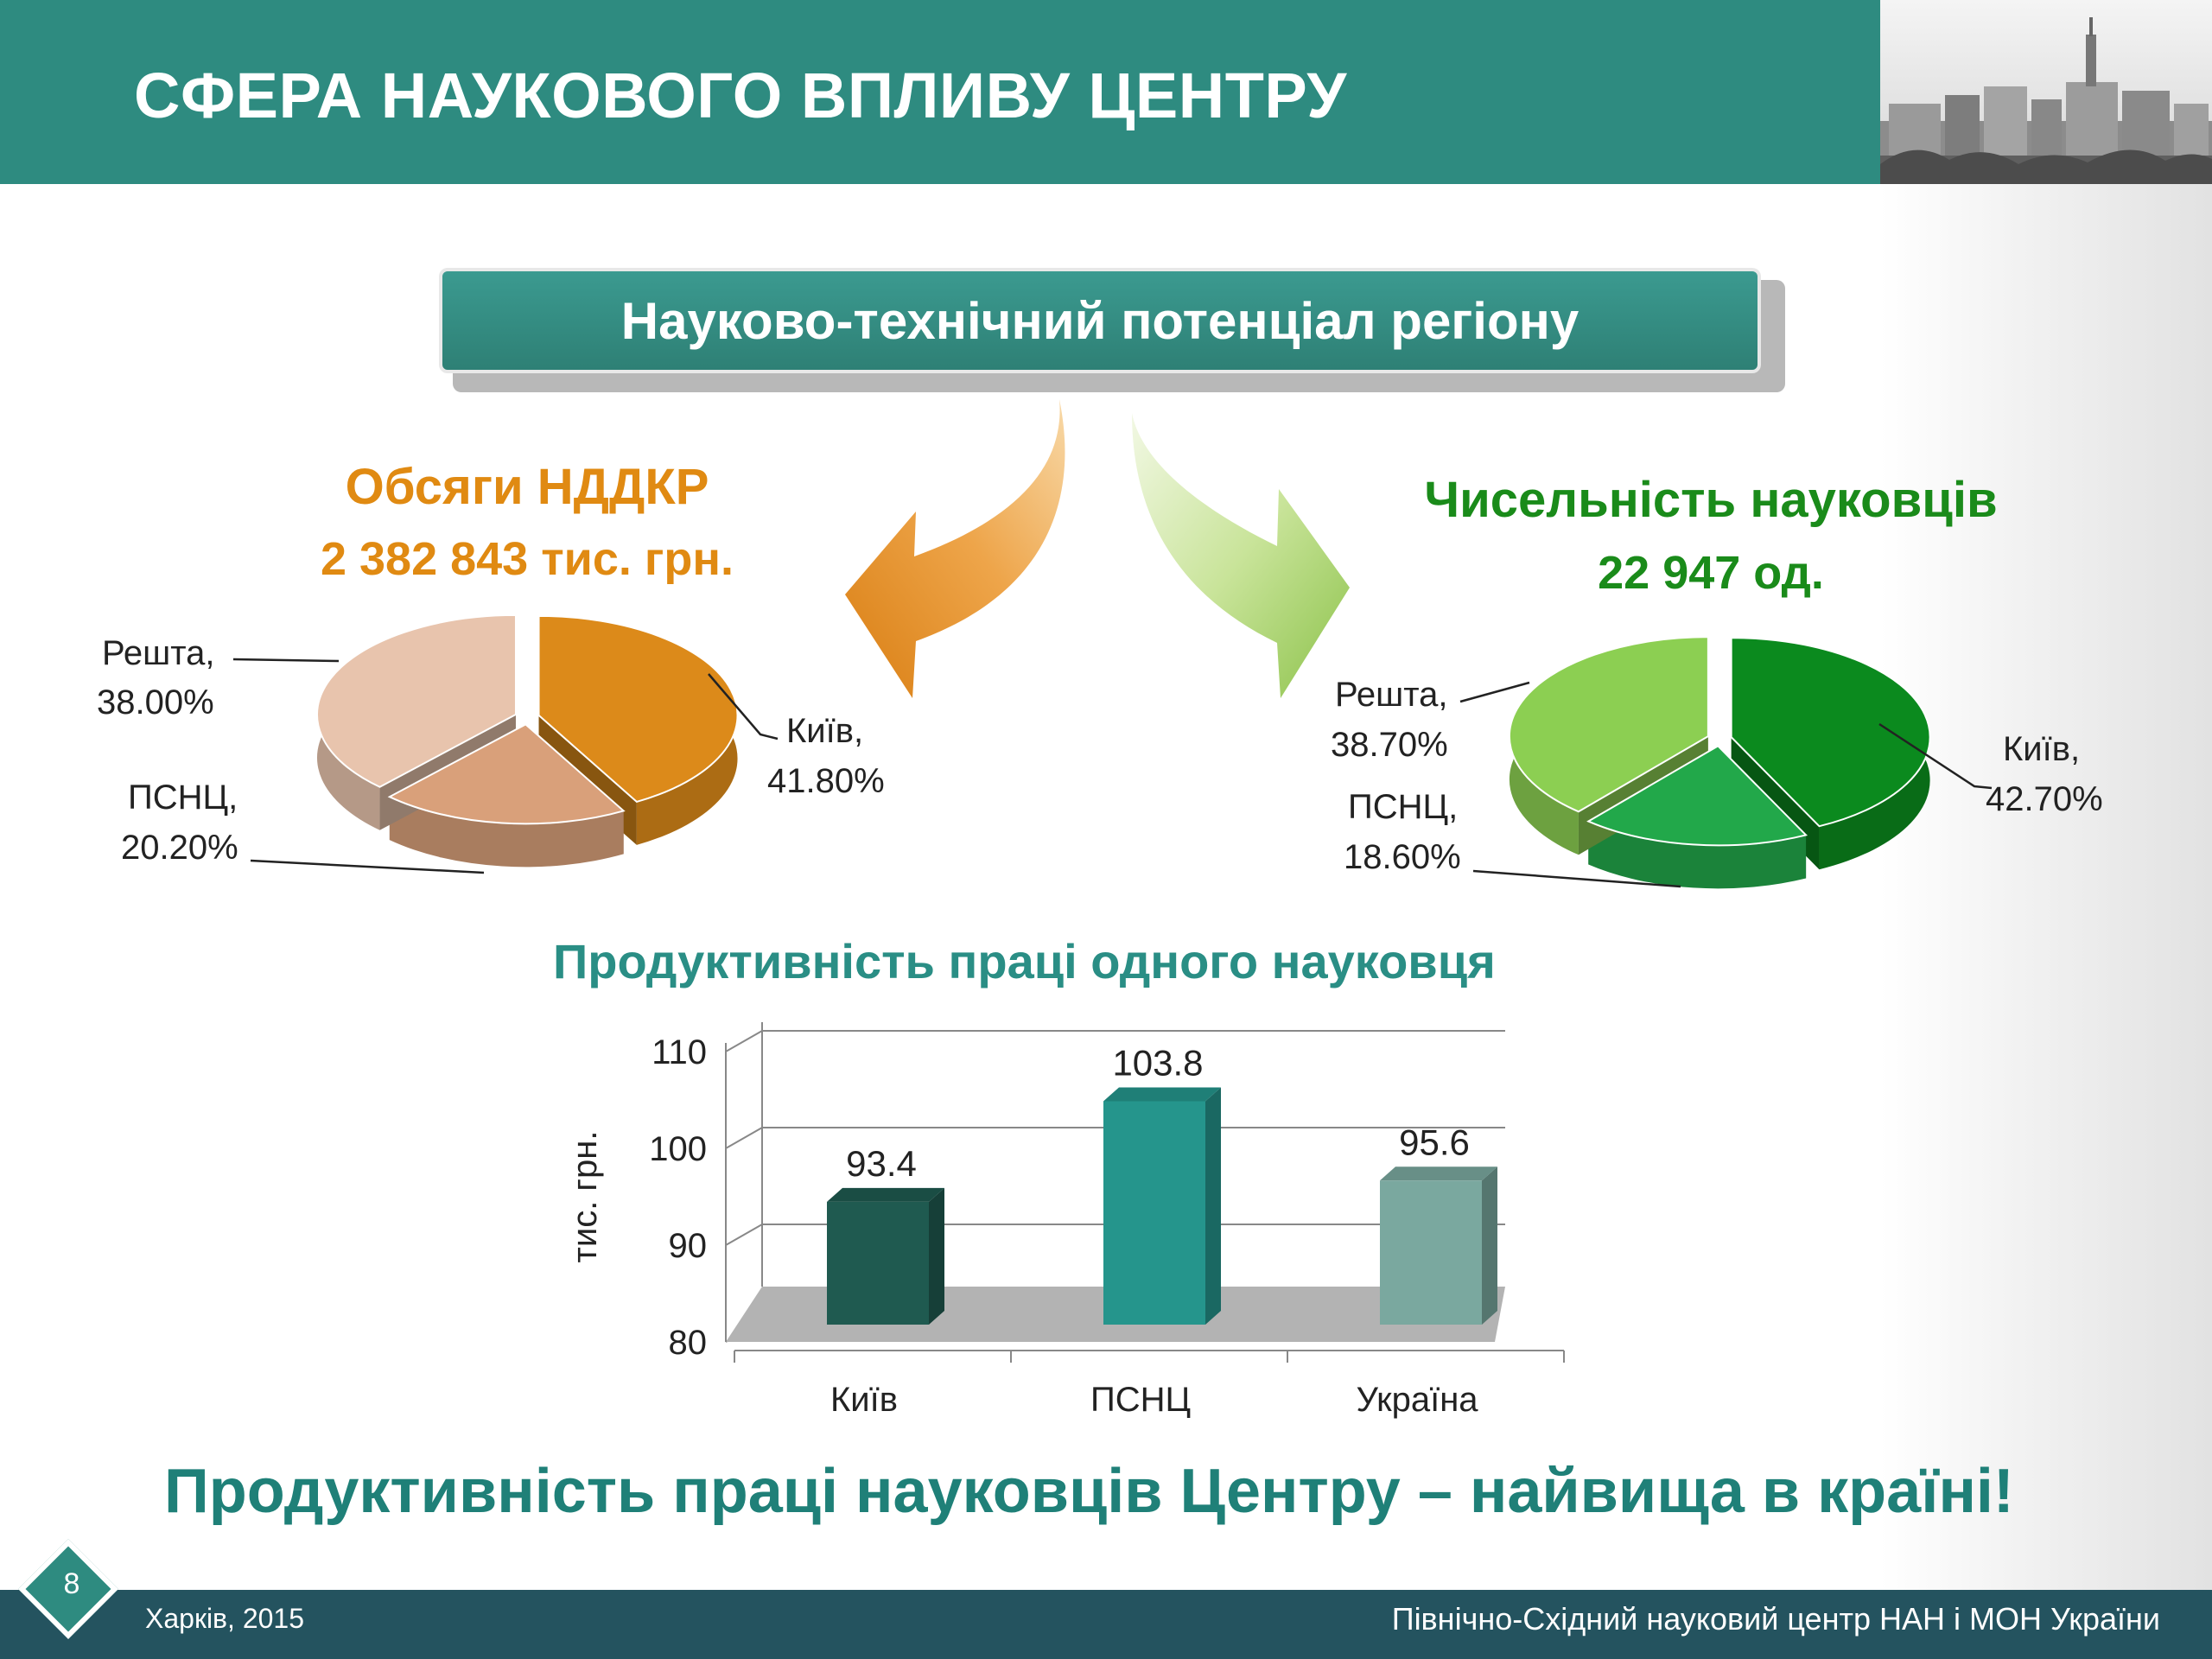 The height and width of the screenshot is (1659, 2212). I want to click on y-tick-label-0: 80, so click(688, 1343).